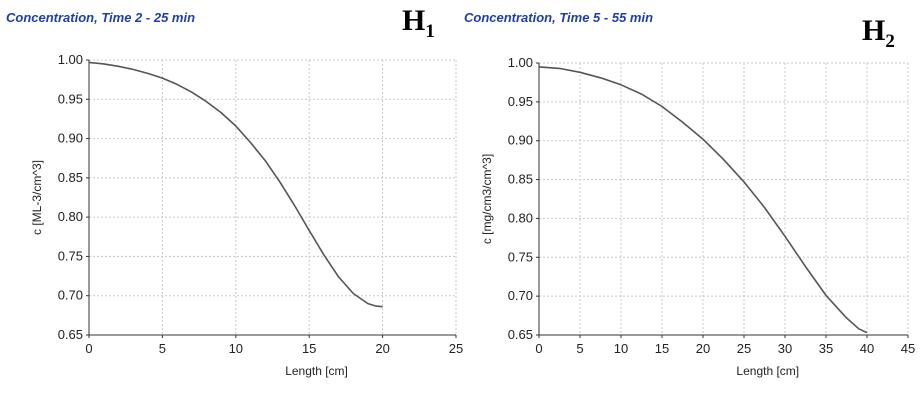 This screenshot has height=394, width=922. I want to click on y-axis-label: c [mg/cm3/cm^3], so click(487, 199).